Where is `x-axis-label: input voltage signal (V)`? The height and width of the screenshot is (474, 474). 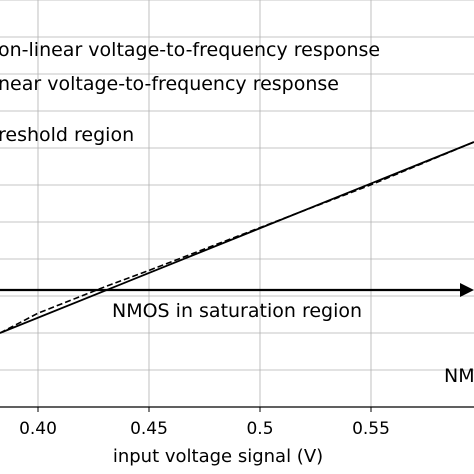 x-axis-label: input voltage signal (V) is located at coordinates (218, 456).